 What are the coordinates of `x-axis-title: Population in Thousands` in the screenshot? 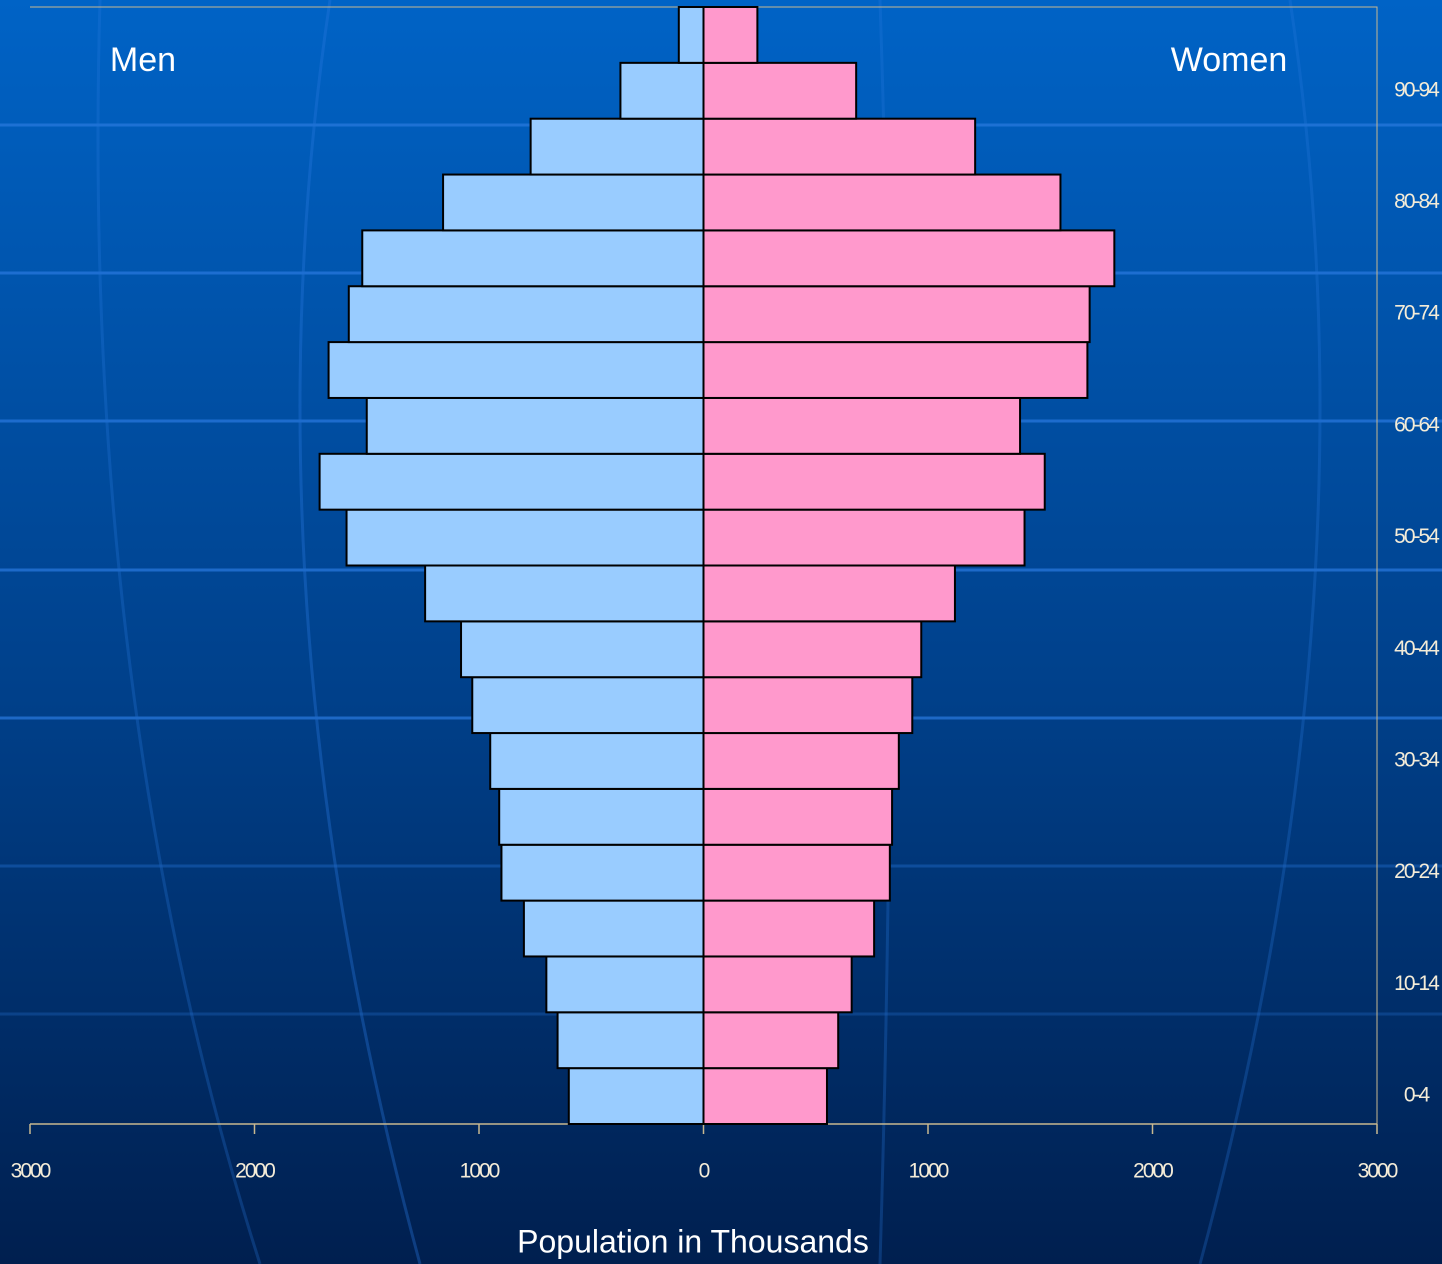 It's located at (693, 1241).